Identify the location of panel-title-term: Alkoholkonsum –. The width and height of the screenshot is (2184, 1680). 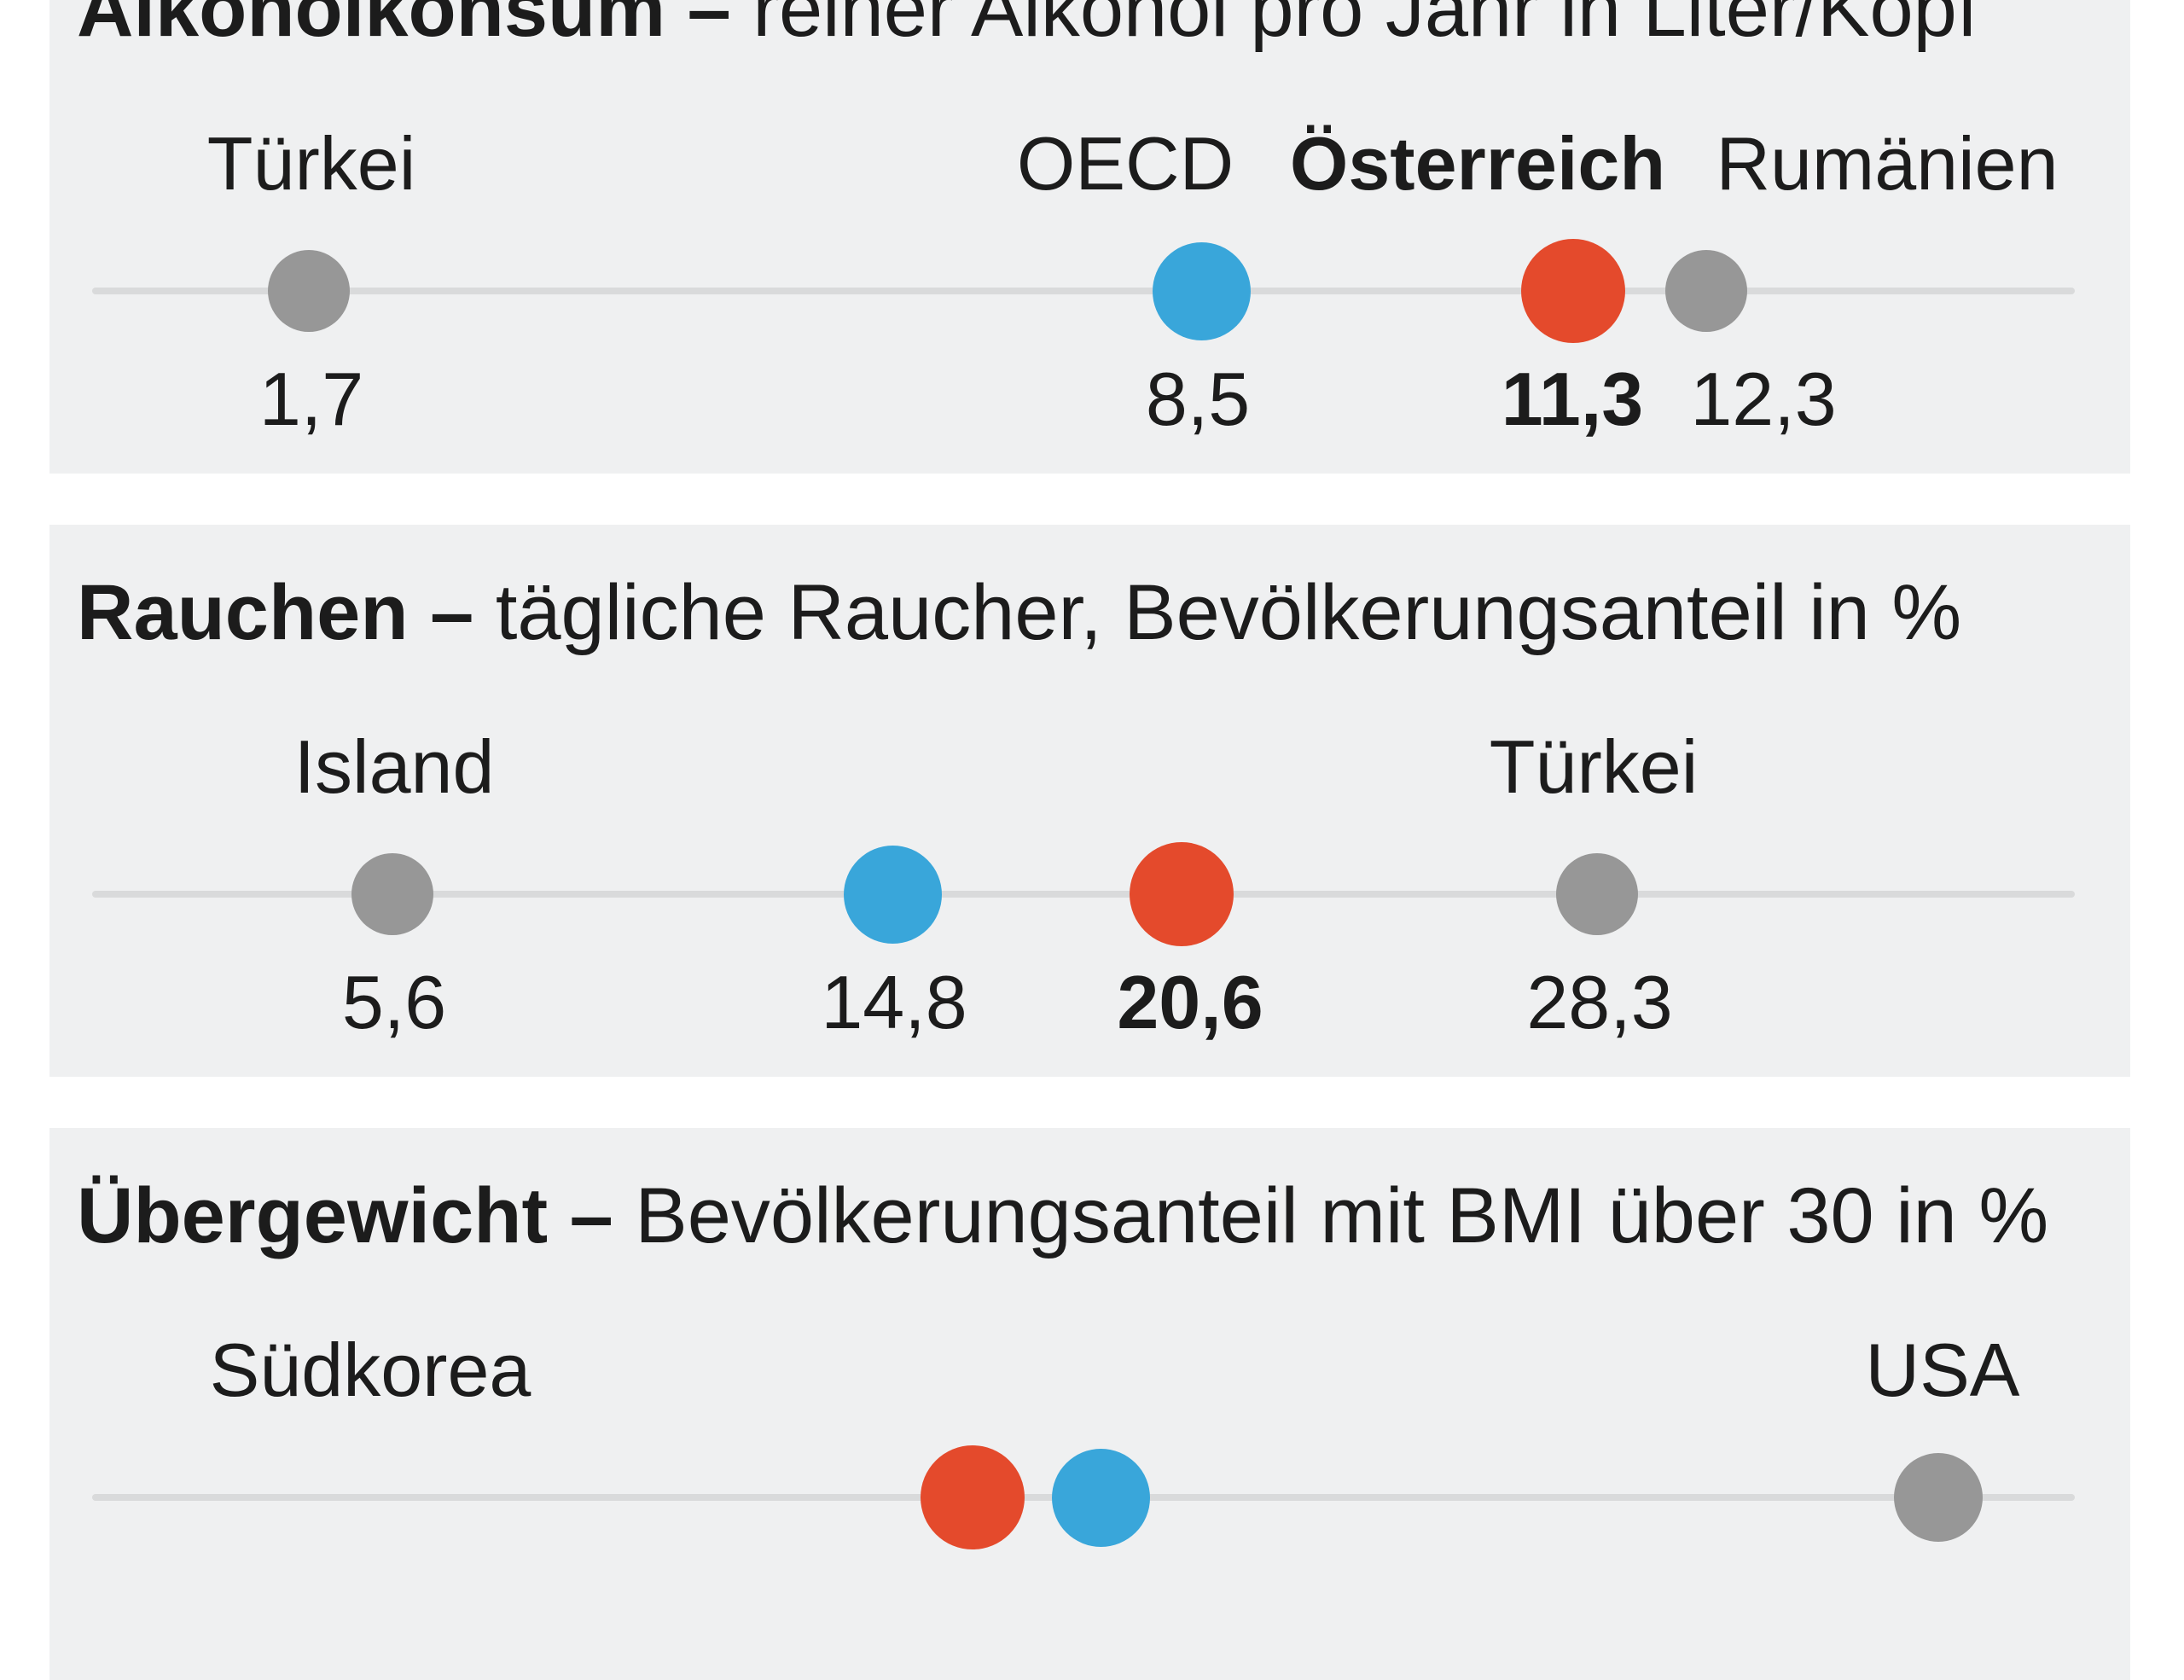
(404, 27).